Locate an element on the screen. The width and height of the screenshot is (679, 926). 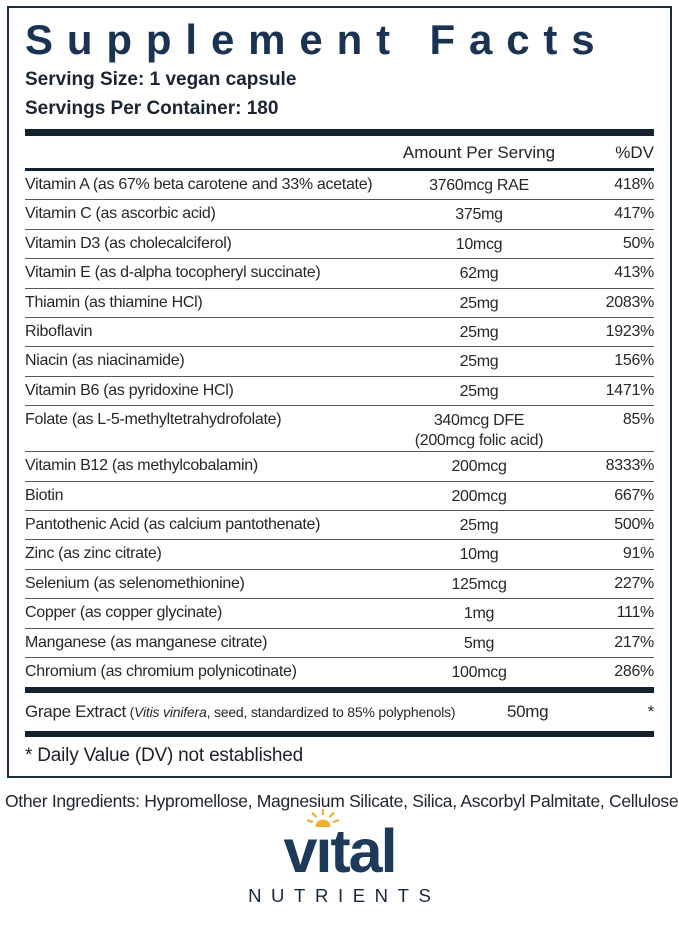
nutrient-name: Vitamin B6 (as pyridoxine HCl) is located at coordinates (129, 390).